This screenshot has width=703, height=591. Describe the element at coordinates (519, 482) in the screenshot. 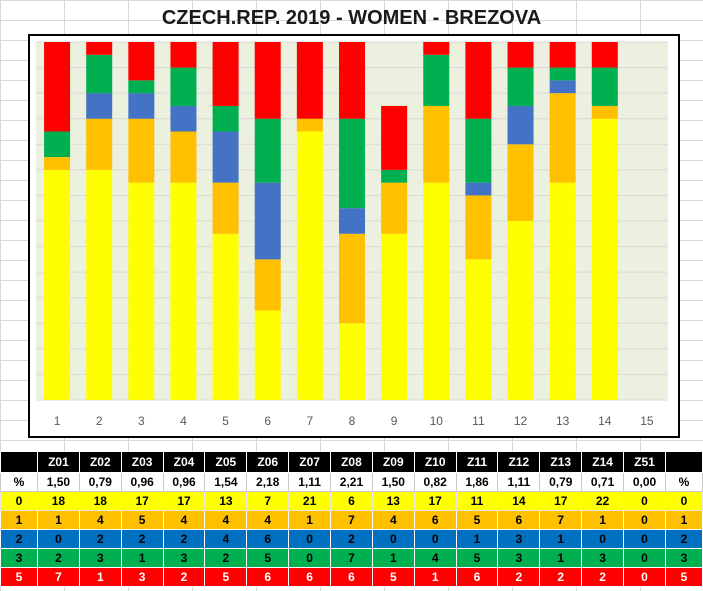

I see `table-cell: 1,11` at that location.